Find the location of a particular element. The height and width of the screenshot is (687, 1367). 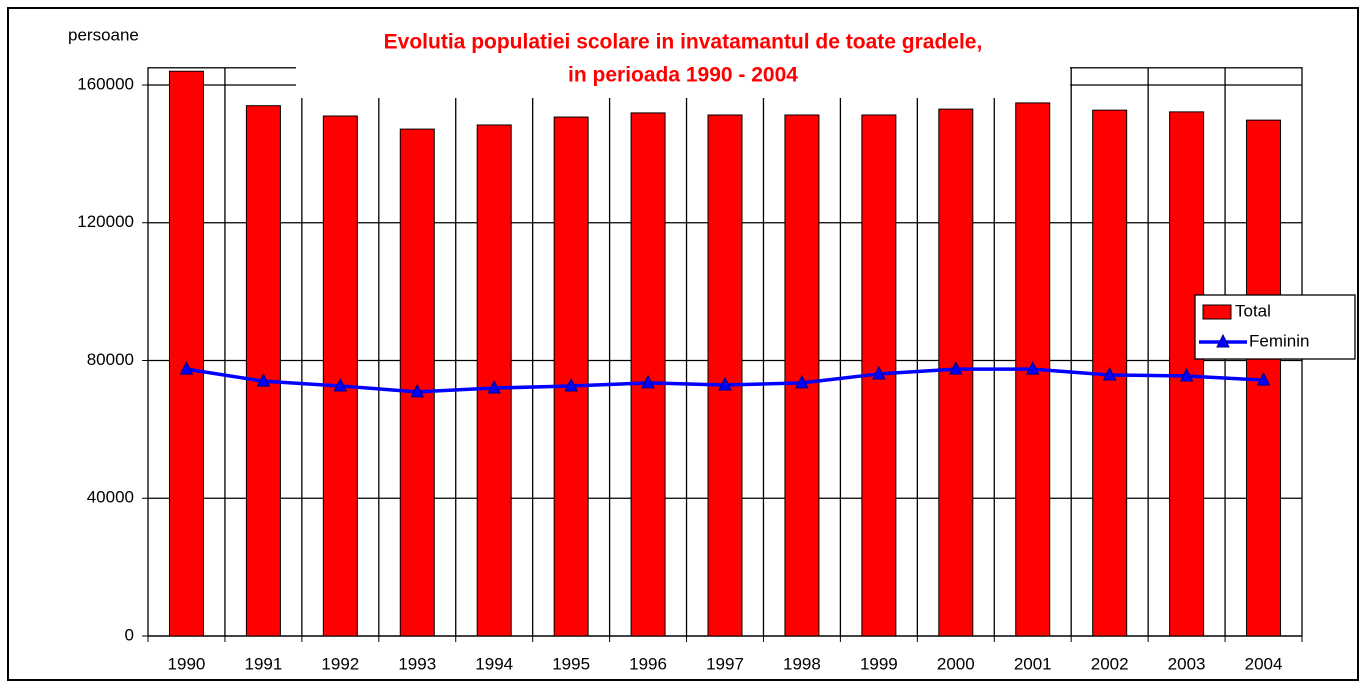

x-tick-label: 1990 is located at coordinates (187, 663).